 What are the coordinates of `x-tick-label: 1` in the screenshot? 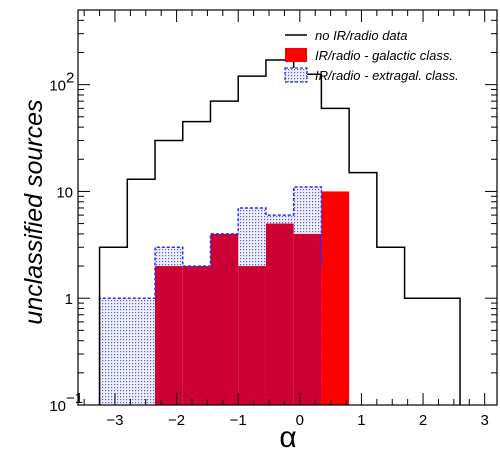 It's located at (361, 420).